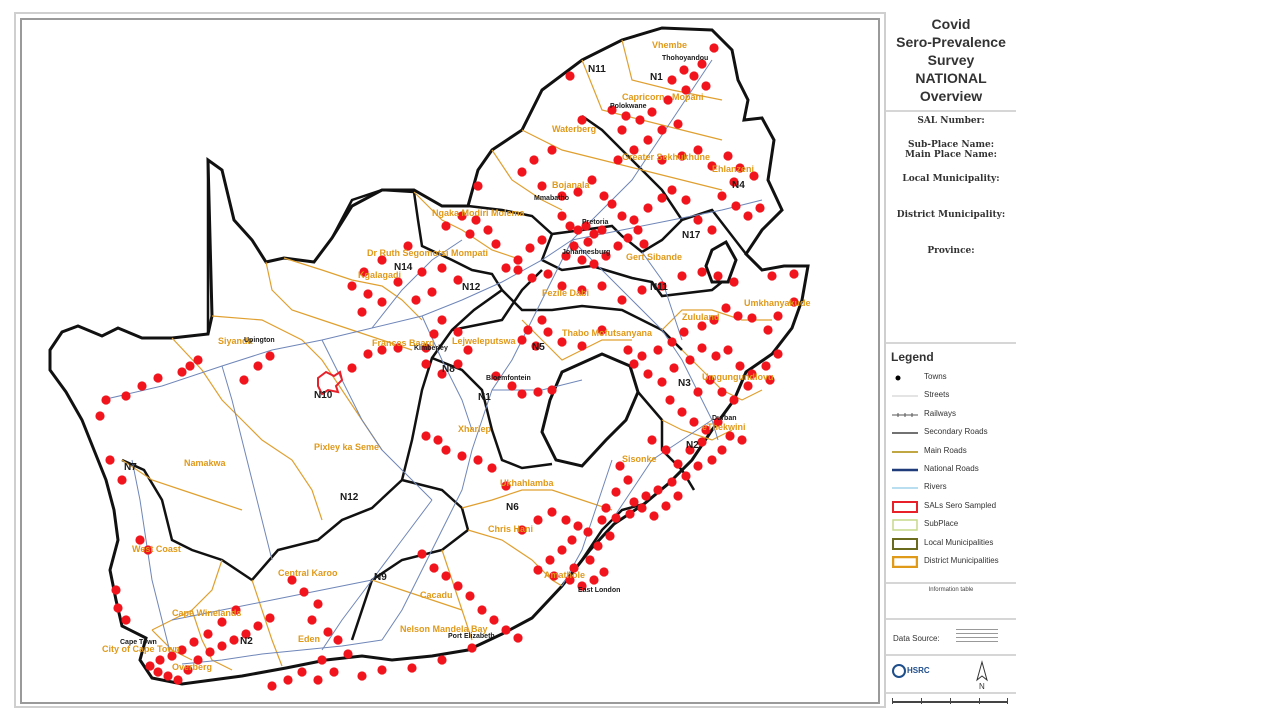  I want to click on local-muni-box-icon, so click(905, 543).